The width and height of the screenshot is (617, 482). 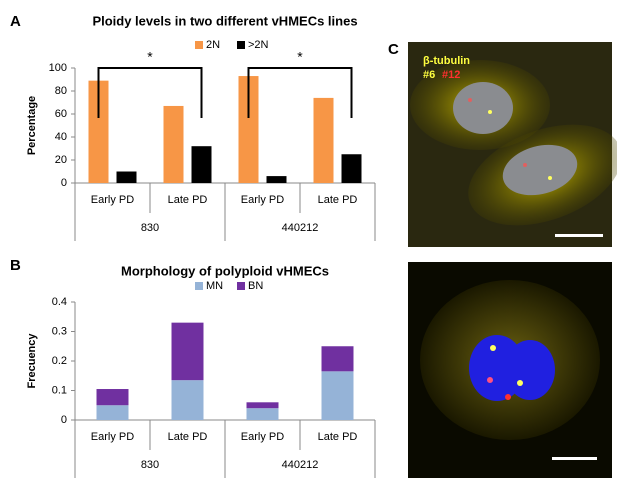 What do you see at coordinates (214, 286) in the screenshot?
I see `legend-label: MN` at bounding box center [214, 286].